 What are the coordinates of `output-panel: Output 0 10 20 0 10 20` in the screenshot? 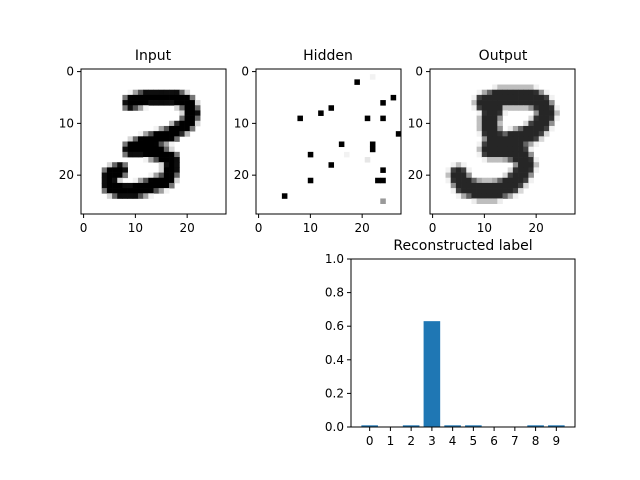 It's located at (492, 141).